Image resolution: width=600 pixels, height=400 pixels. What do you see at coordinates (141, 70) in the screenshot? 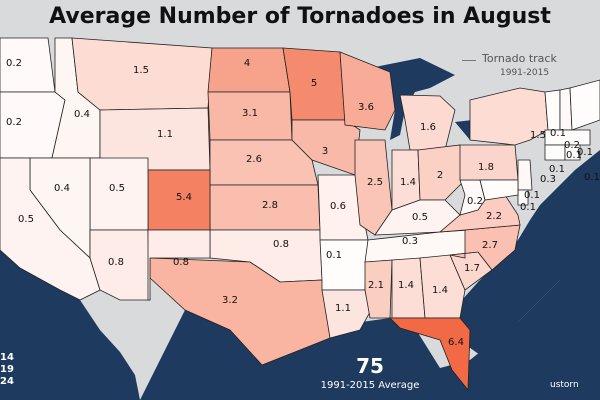
I see `state-value-mt: 1.5` at bounding box center [141, 70].